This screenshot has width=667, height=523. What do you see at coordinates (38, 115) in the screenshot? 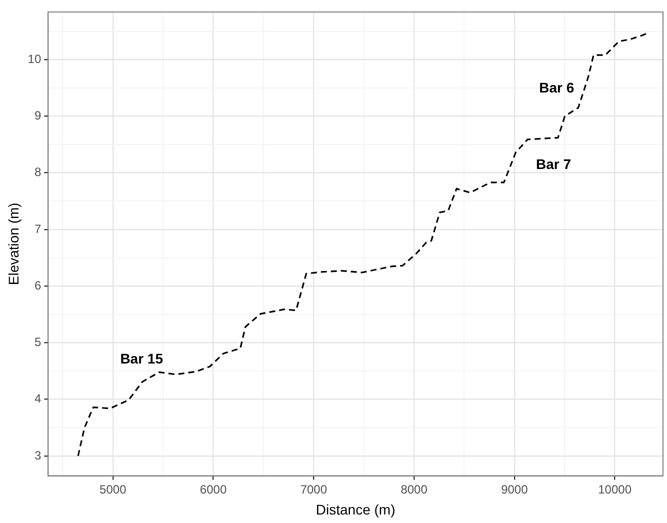
I see `y-tick-label: 9` at bounding box center [38, 115].